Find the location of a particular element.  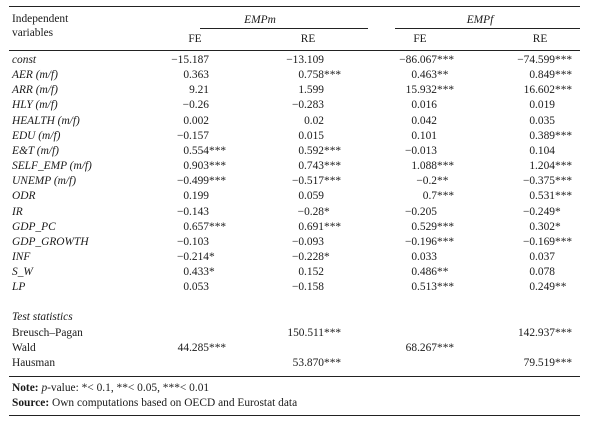

coefficient-value: 0.433 is located at coordinates (196, 272).